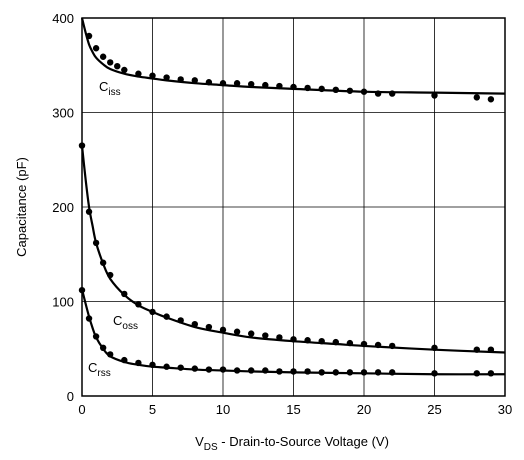 This screenshot has width=524, height=460. I want to click on x-tick-label: 15, so click(293, 409).